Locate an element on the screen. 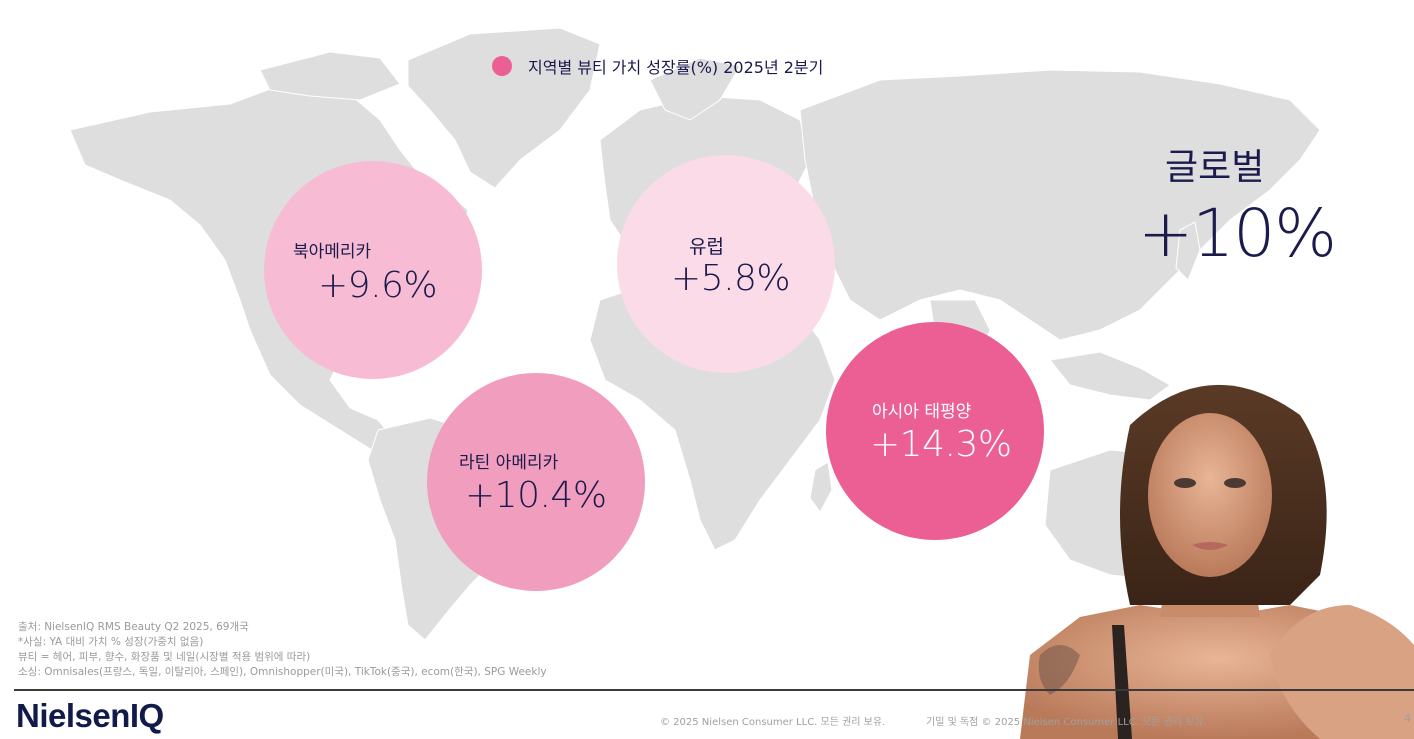 Image resolution: width=1414 pixels, height=739 pixels. nielseniq-logo: NielsenIQ is located at coordinates (90, 715).